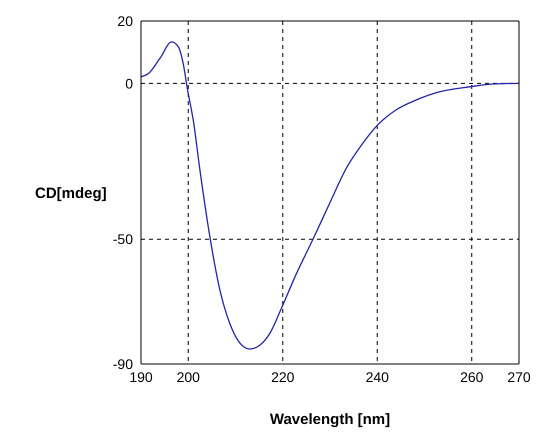  I want to click on x-tick-label: 270, so click(519, 376).